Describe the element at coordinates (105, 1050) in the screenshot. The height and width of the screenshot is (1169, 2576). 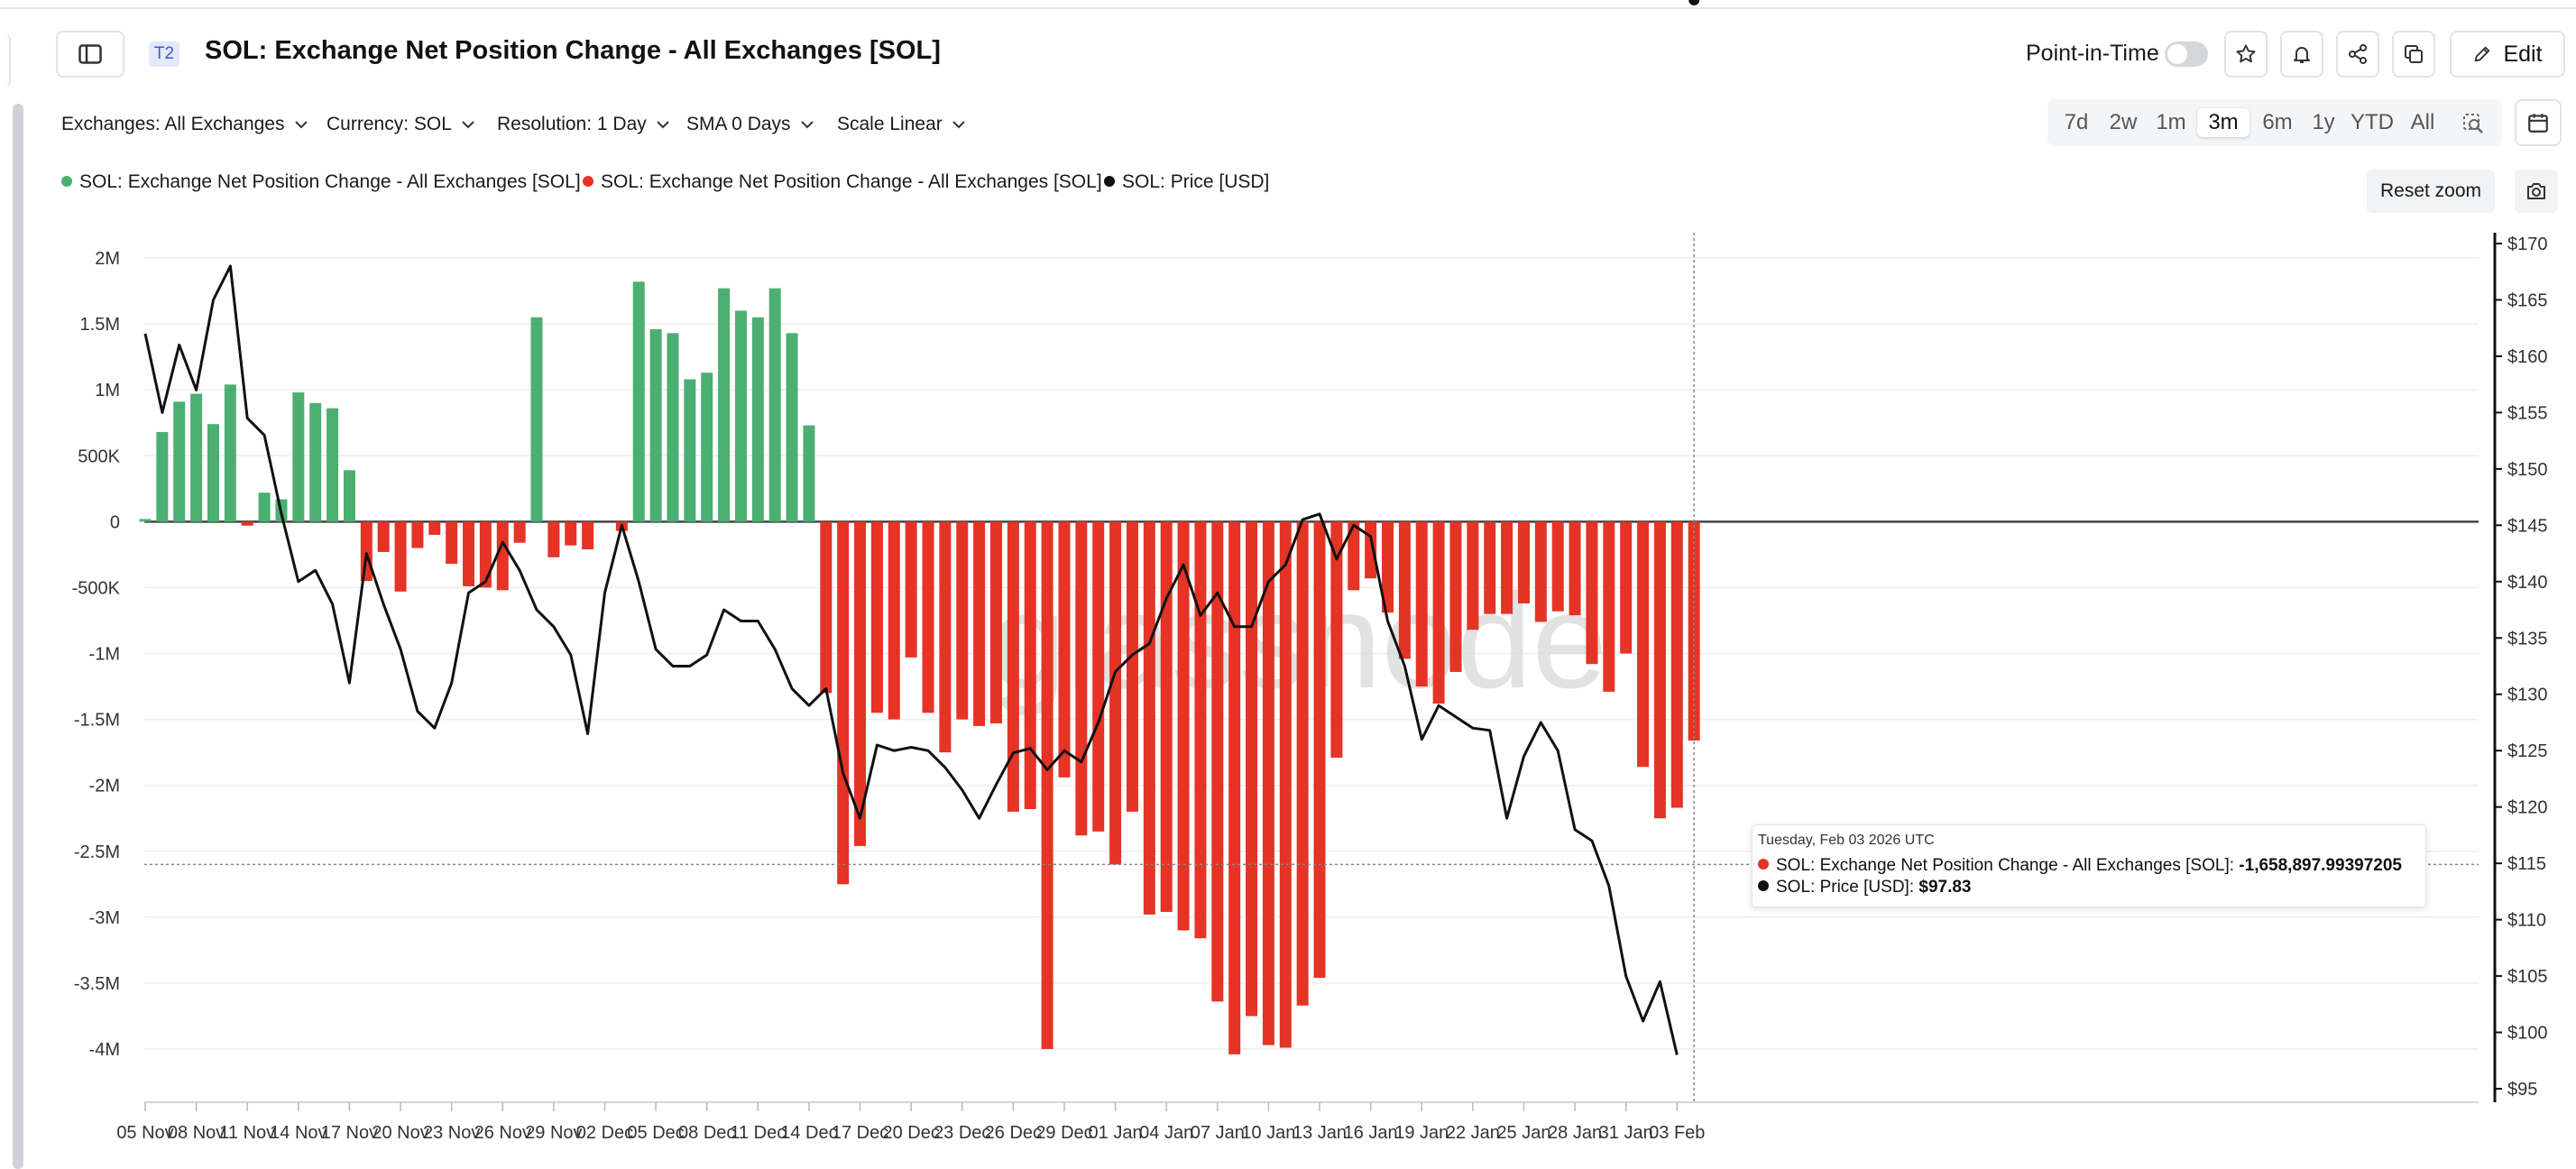
I see `y-left-tick-label: -4M` at that location.